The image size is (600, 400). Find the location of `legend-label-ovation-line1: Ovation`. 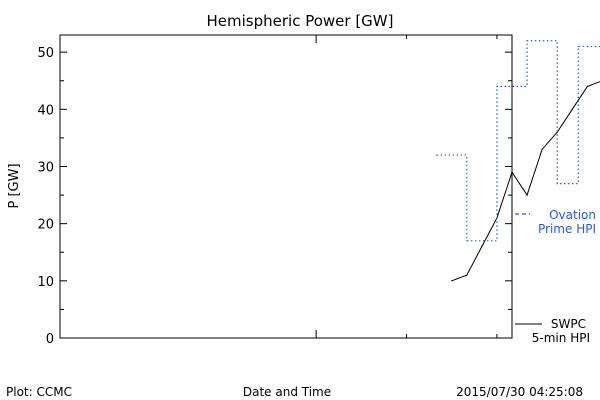

legend-label-ovation-line1: Ovation is located at coordinates (572, 215).